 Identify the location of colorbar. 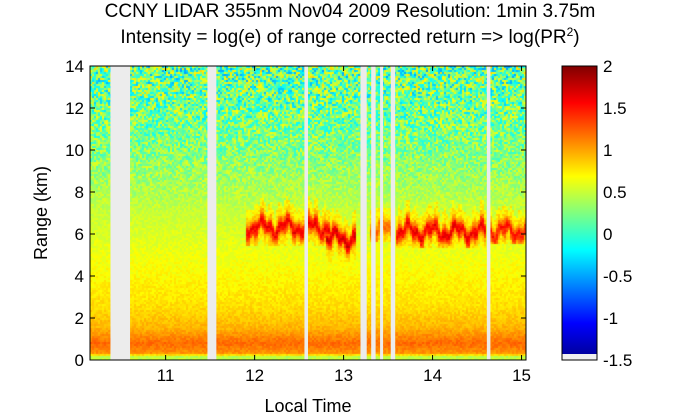
(579, 213).